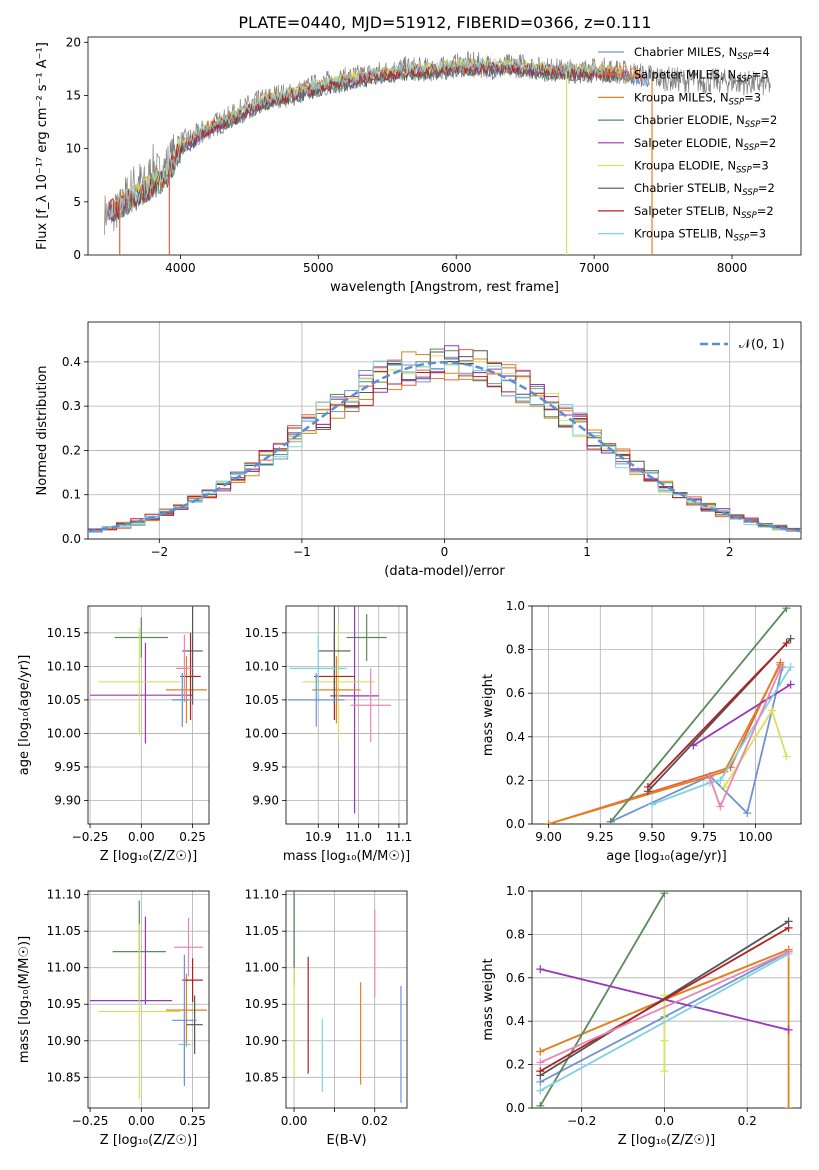 The width and height of the screenshot is (819, 1170). What do you see at coordinates (71, 406) in the screenshot?
I see `y-tick-label: 0.3` at bounding box center [71, 406].